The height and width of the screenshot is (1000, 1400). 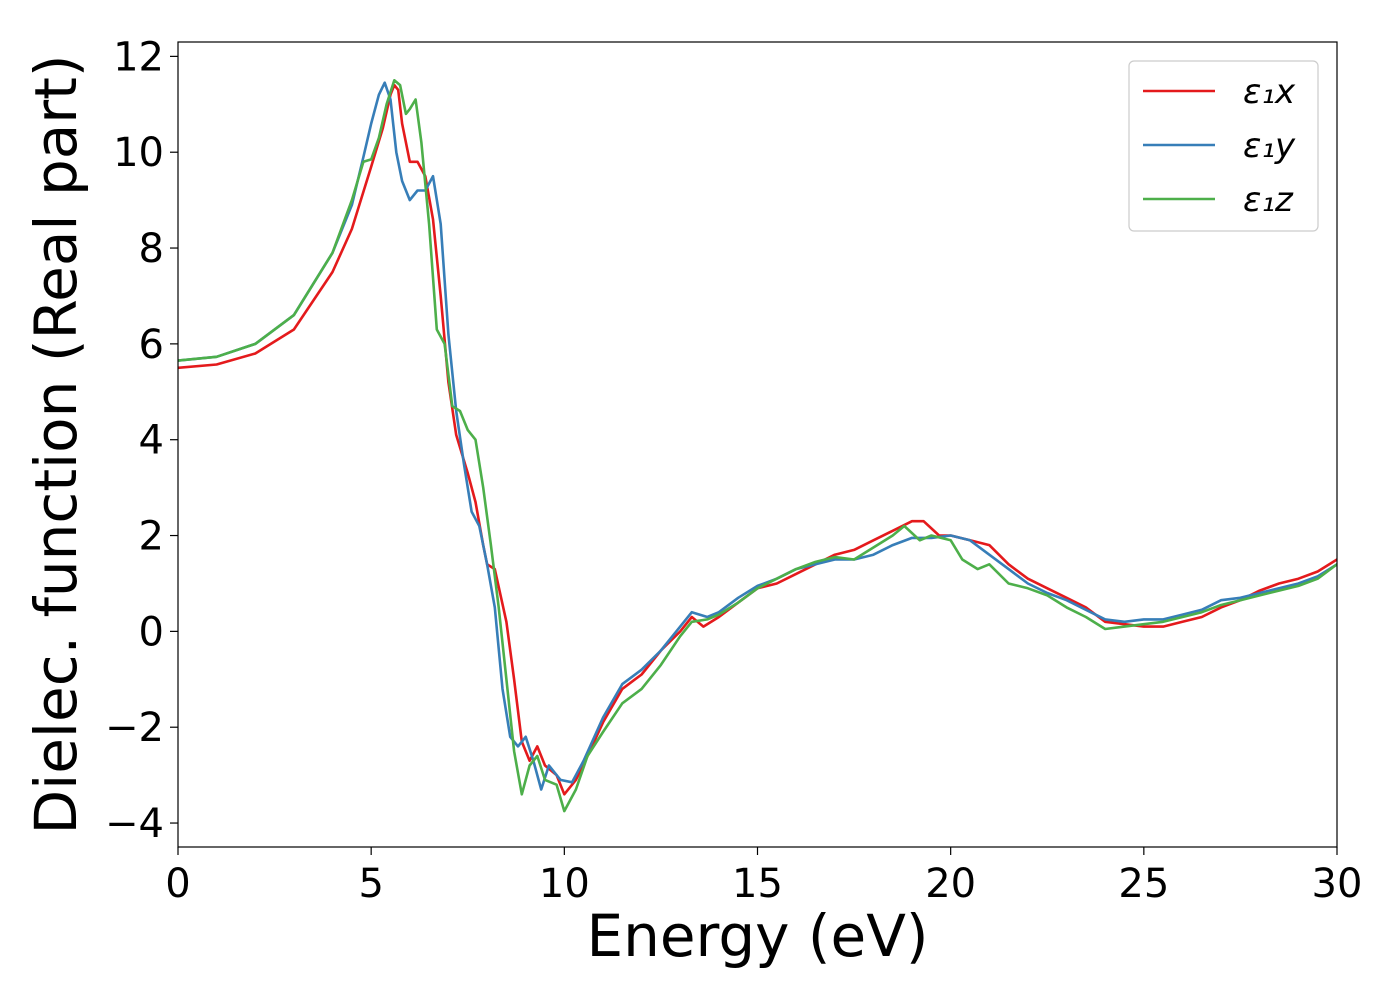 I want to click on x-tick-label: 30, so click(x=1337, y=884).